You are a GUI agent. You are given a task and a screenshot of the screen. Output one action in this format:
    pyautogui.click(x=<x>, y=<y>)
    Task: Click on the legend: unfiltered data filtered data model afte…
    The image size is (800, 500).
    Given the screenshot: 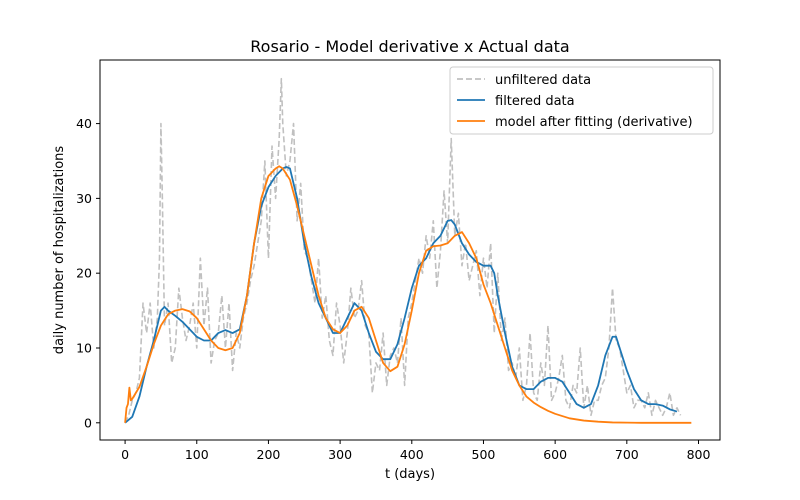 What is the action you would take?
    pyautogui.click(x=581, y=100)
    